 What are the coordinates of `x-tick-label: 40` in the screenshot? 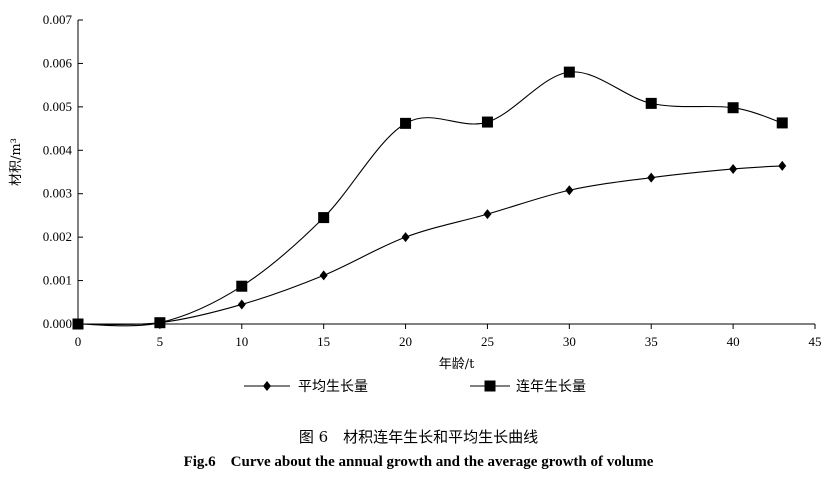 It's located at (733, 341).